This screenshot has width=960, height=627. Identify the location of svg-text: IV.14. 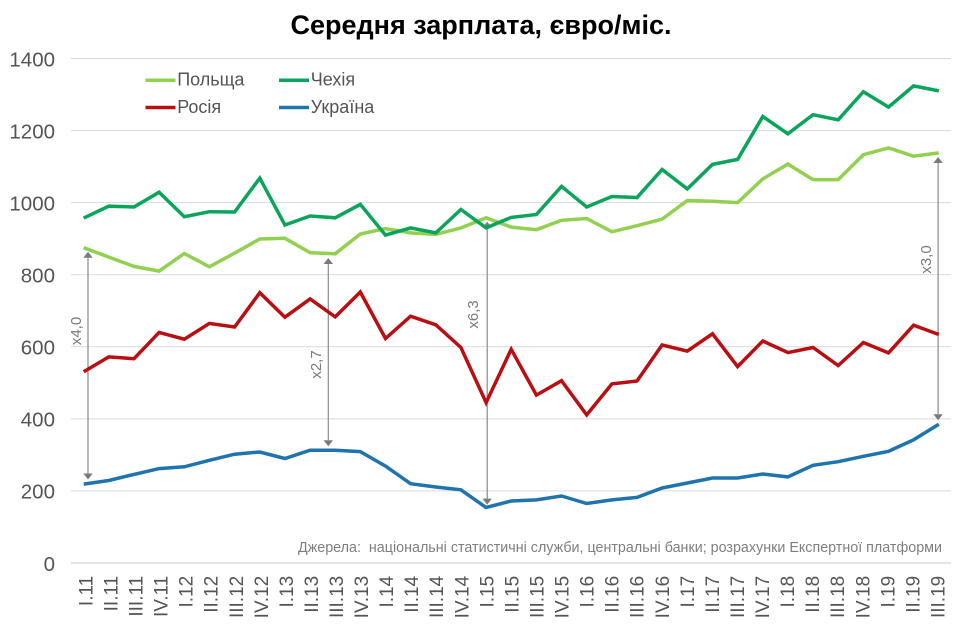
(462, 596).